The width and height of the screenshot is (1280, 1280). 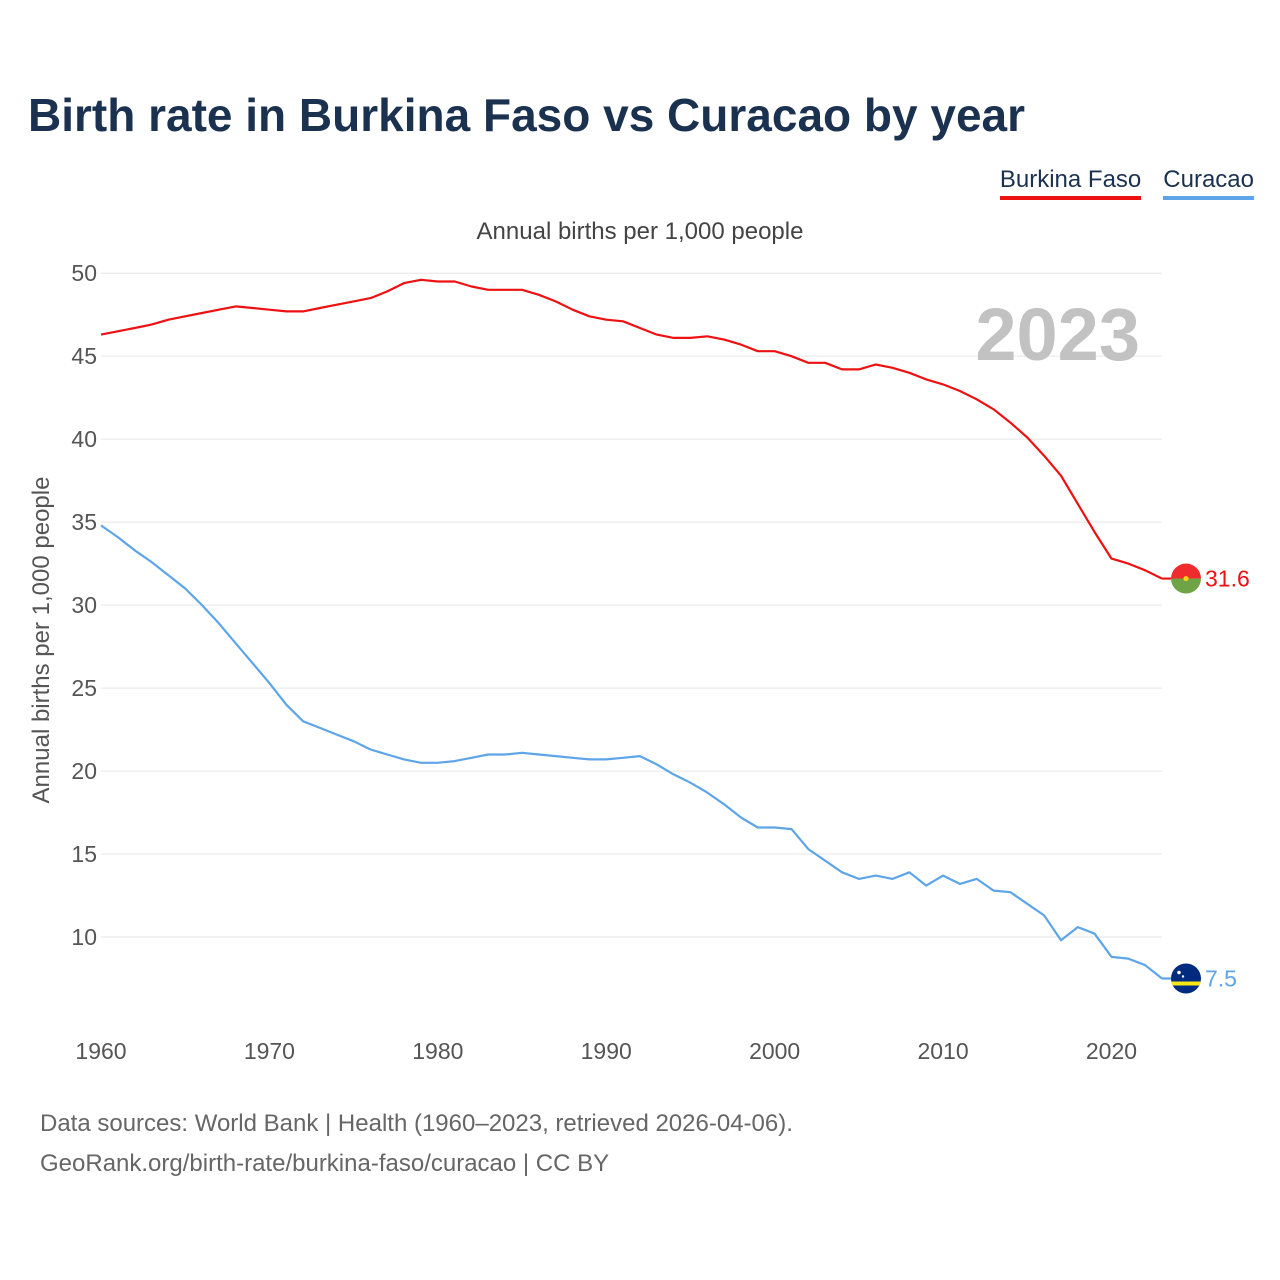 What do you see at coordinates (84, 854) in the screenshot?
I see `y-tick-label: 15` at bounding box center [84, 854].